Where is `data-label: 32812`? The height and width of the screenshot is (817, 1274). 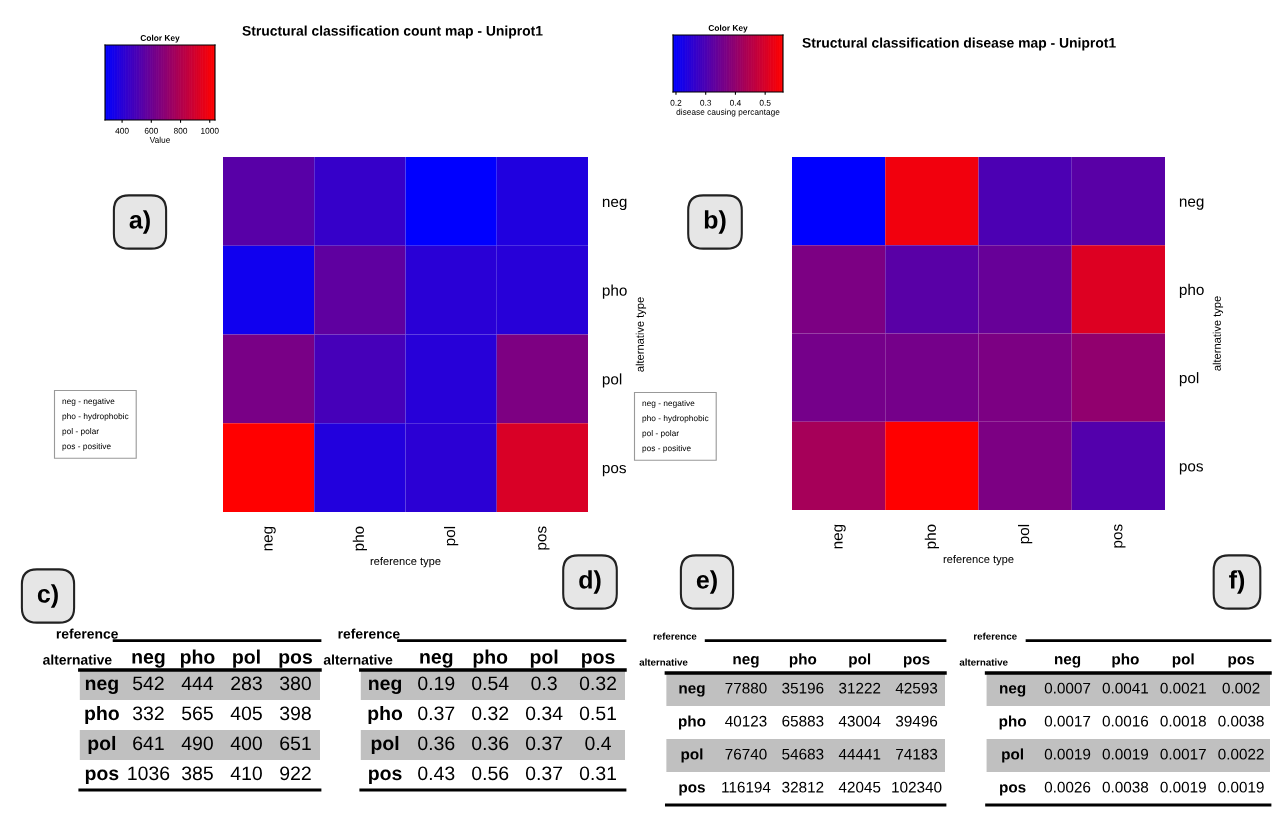
data-label: 32812 is located at coordinates (803, 787).